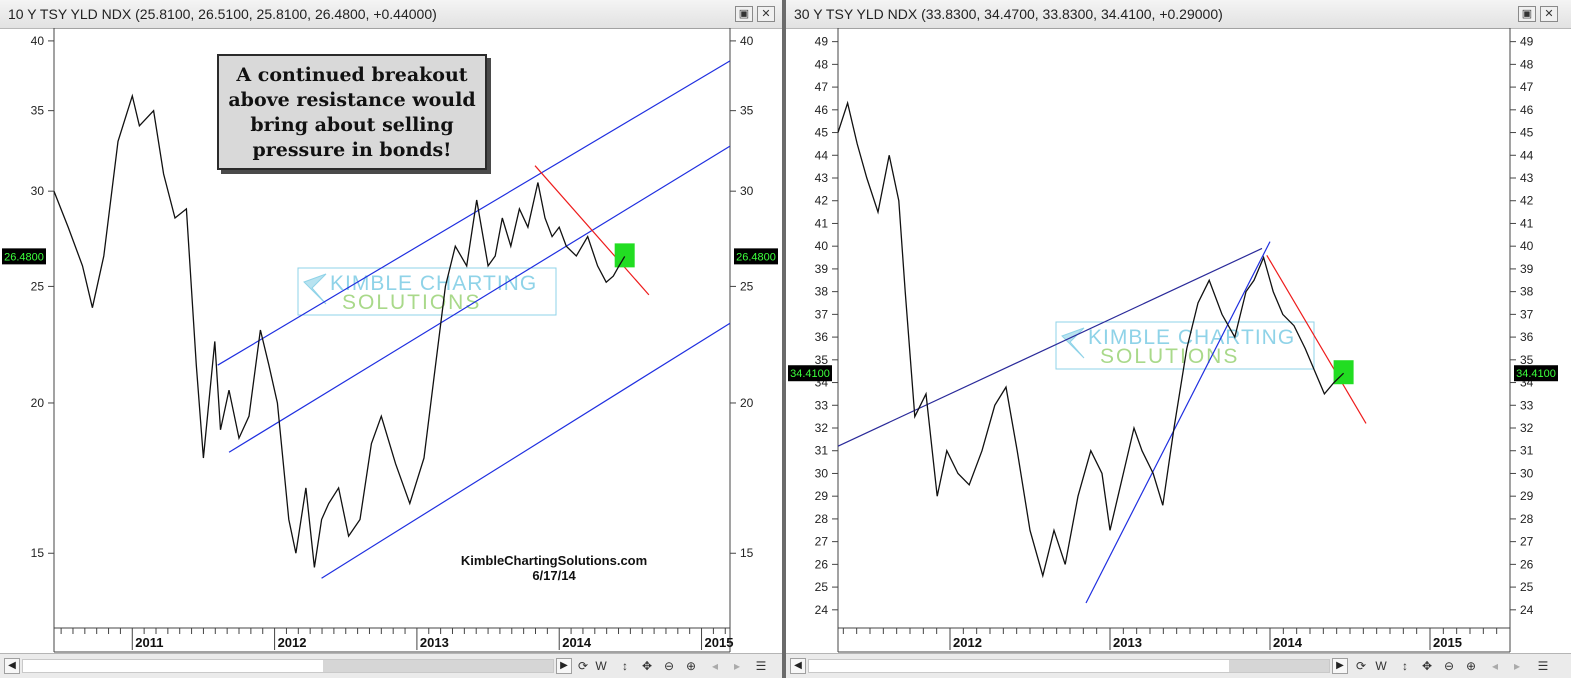 The width and height of the screenshot is (1571, 678). I want to click on y-tick-label-left: 15, so click(38, 553).